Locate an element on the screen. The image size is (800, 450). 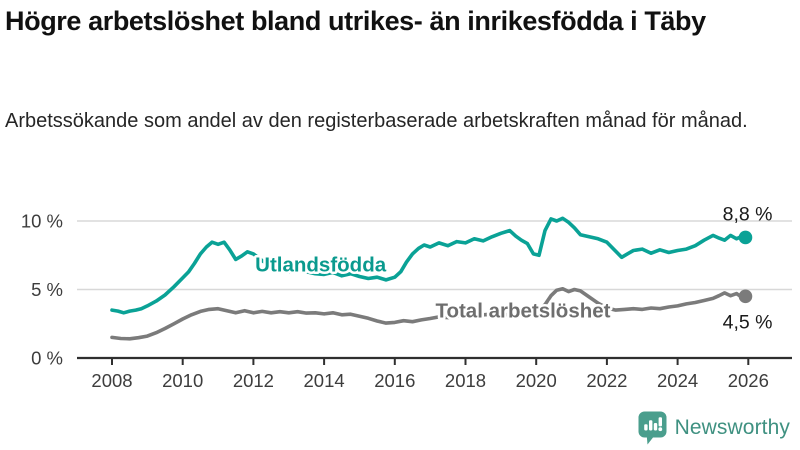
x-tick-label: 2014 is located at coordinates (324, 380).